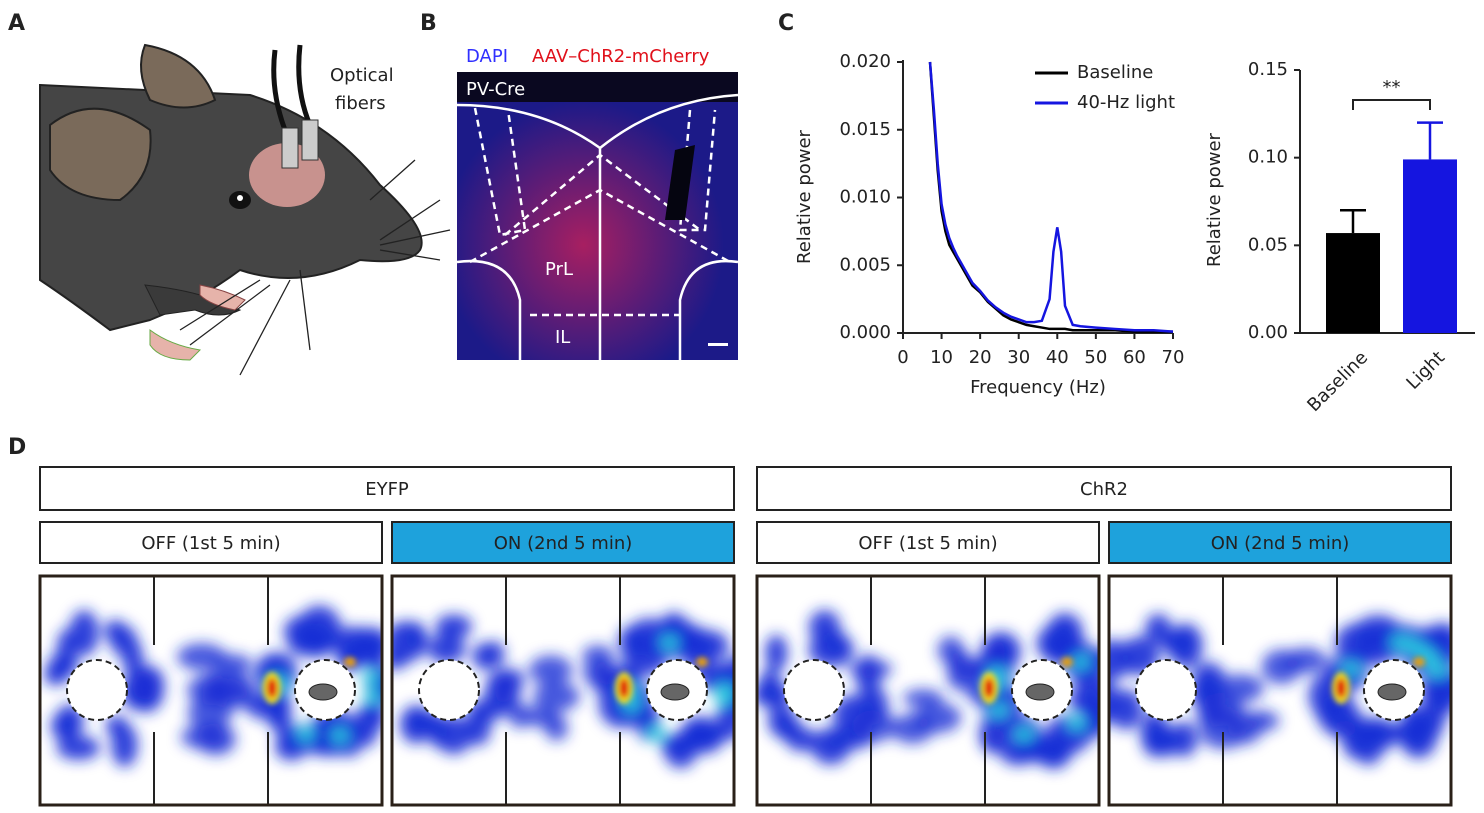 This screenshot has width=1484, height=813. I want to click on x-tick-label: Light, so click(1425, 370).